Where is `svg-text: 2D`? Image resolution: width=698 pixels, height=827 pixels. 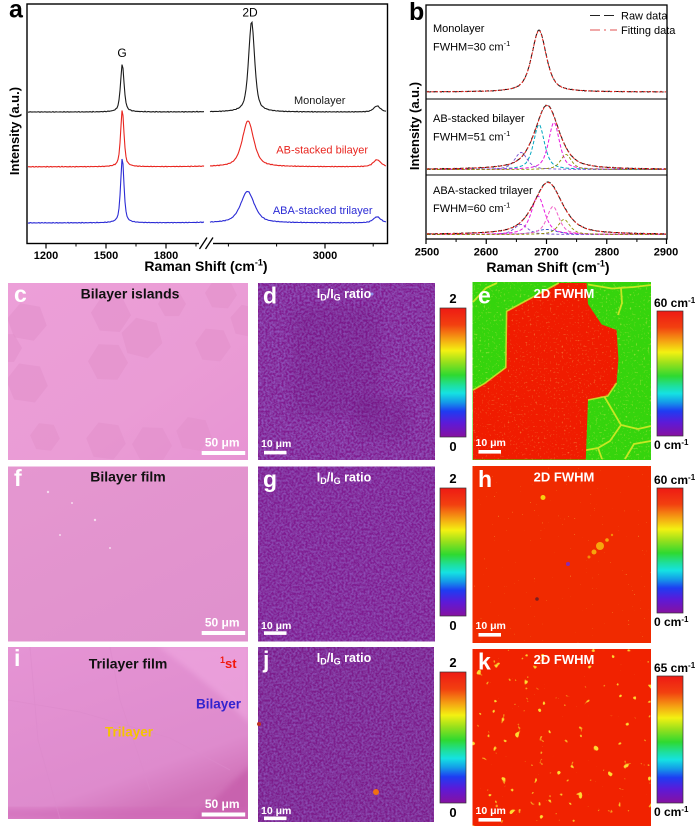 svg-text: 2D is located at coordinates (250, 13).